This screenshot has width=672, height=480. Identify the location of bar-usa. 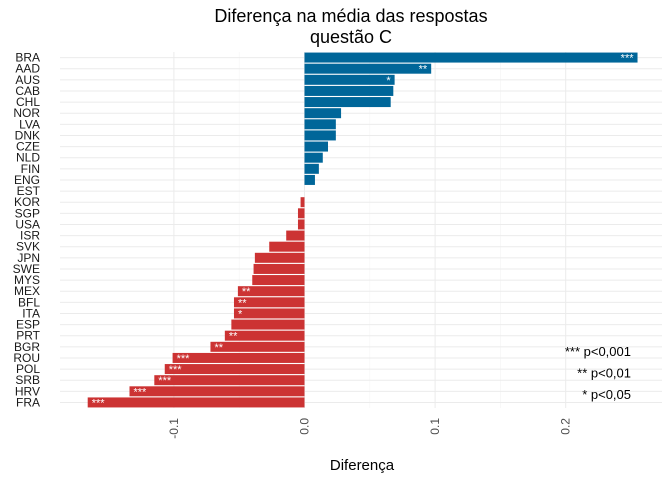
(301, 224).